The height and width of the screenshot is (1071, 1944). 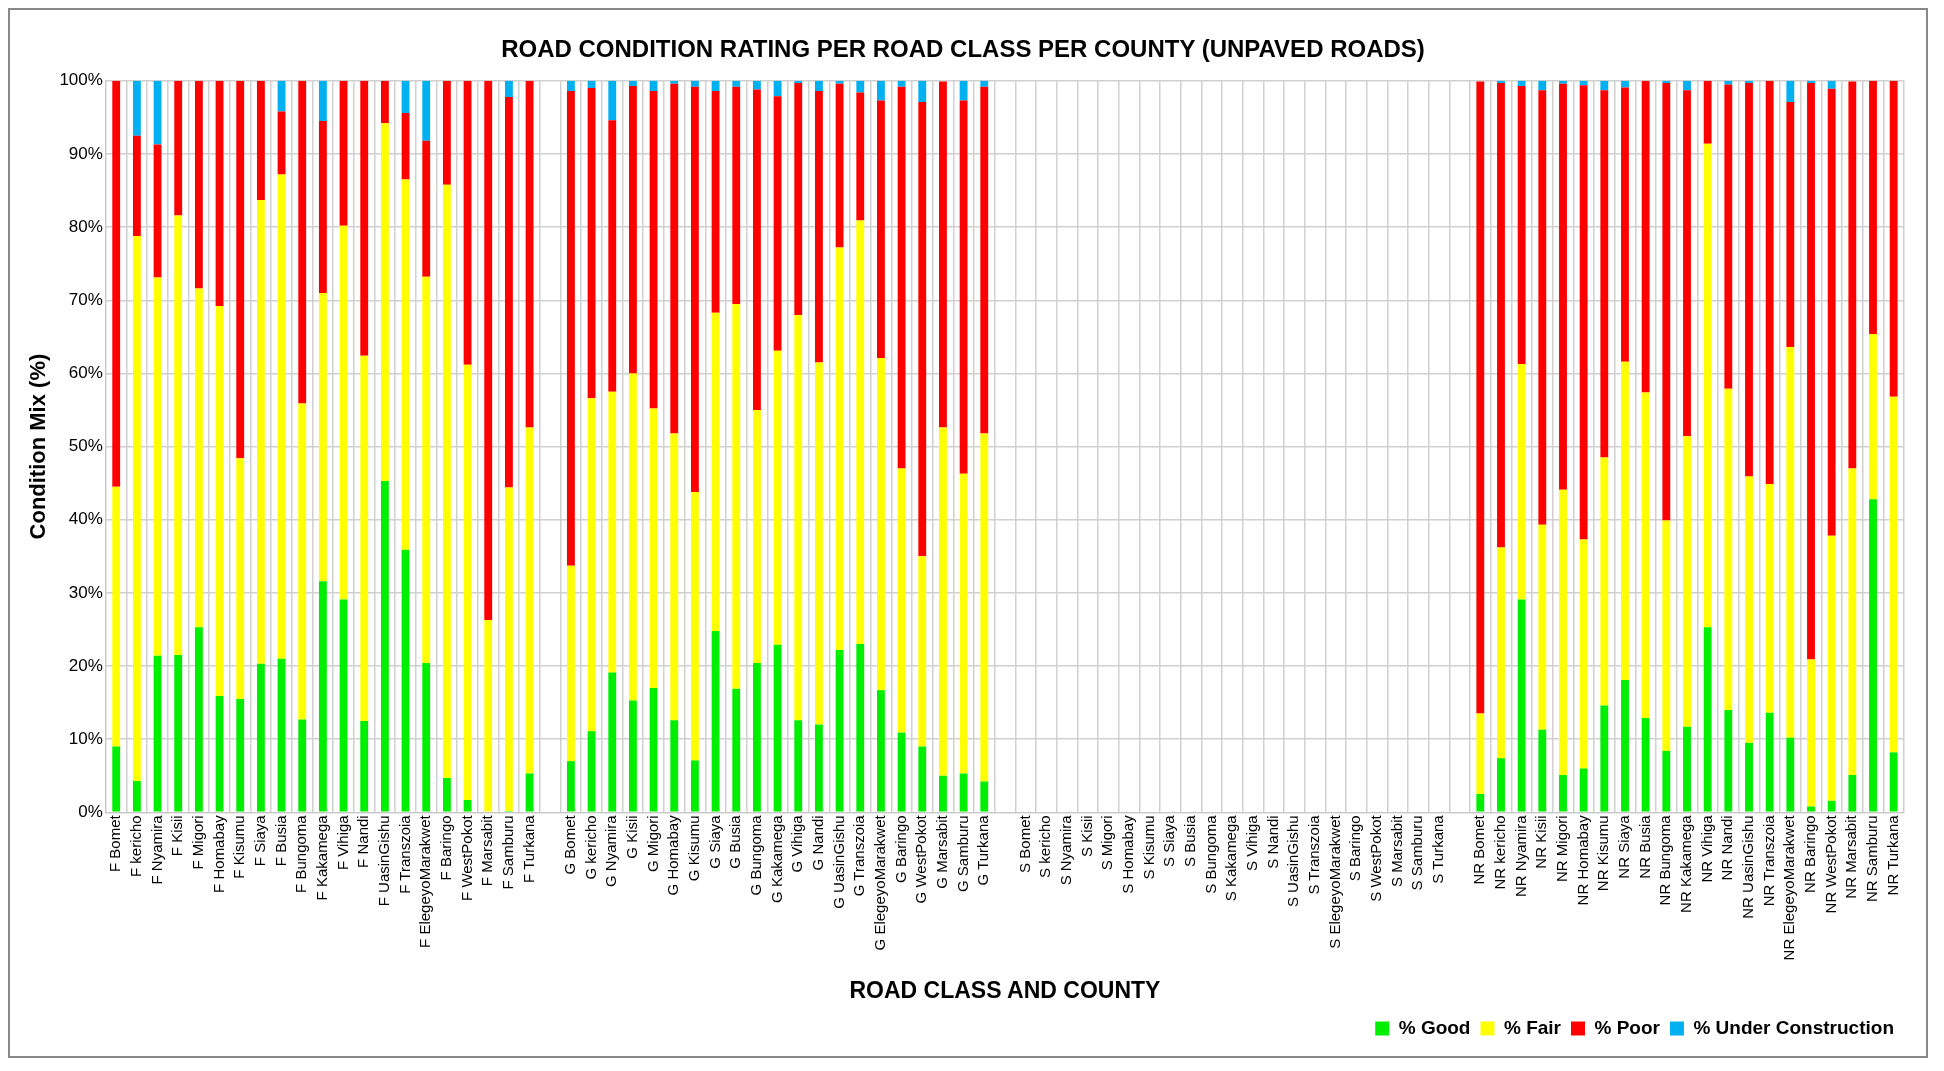 What do you see at coordinates (1190, 841) in the screenshot?
I see `x-tick-label: S Busia` at bounding box center [1190, 841].